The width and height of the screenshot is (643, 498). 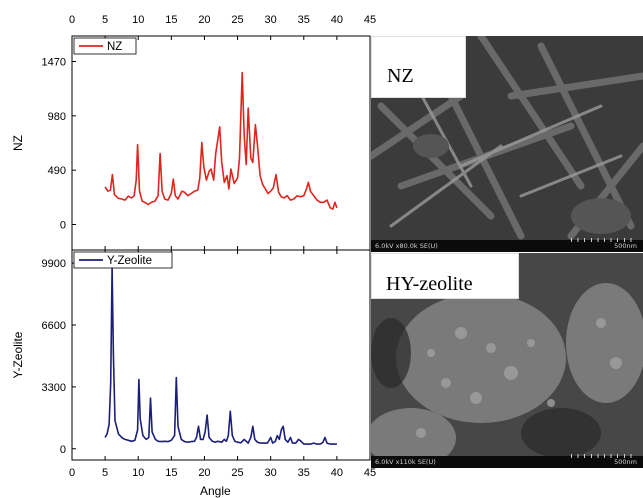 What do you see at coordinates (204, 473) in the screenshot?
I see `x-tick-label: 20` at bounding box center [204, 473].